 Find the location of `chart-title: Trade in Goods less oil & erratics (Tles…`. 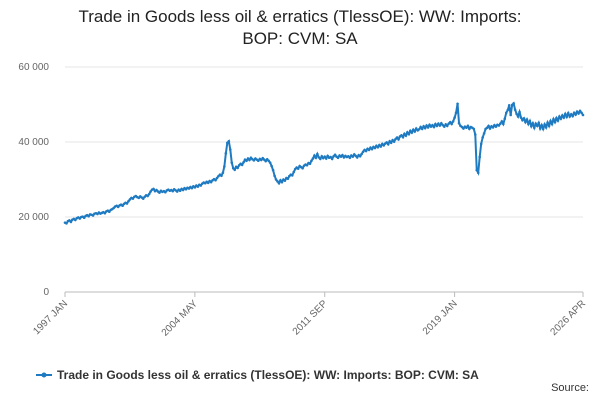

chart-title: Trade in Goods less oil & erratics (Tles… is located at coordinates (300, 27).